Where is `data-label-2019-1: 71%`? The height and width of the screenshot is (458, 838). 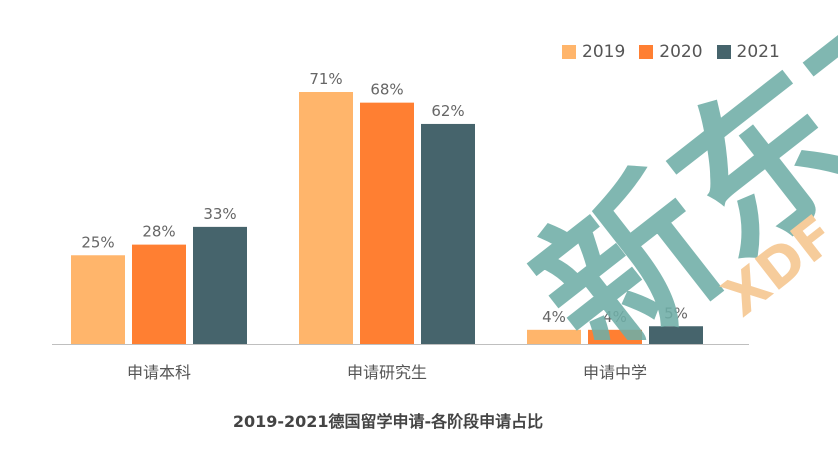 data-label-2019-1: 71% is located at coordinates (325, 79).